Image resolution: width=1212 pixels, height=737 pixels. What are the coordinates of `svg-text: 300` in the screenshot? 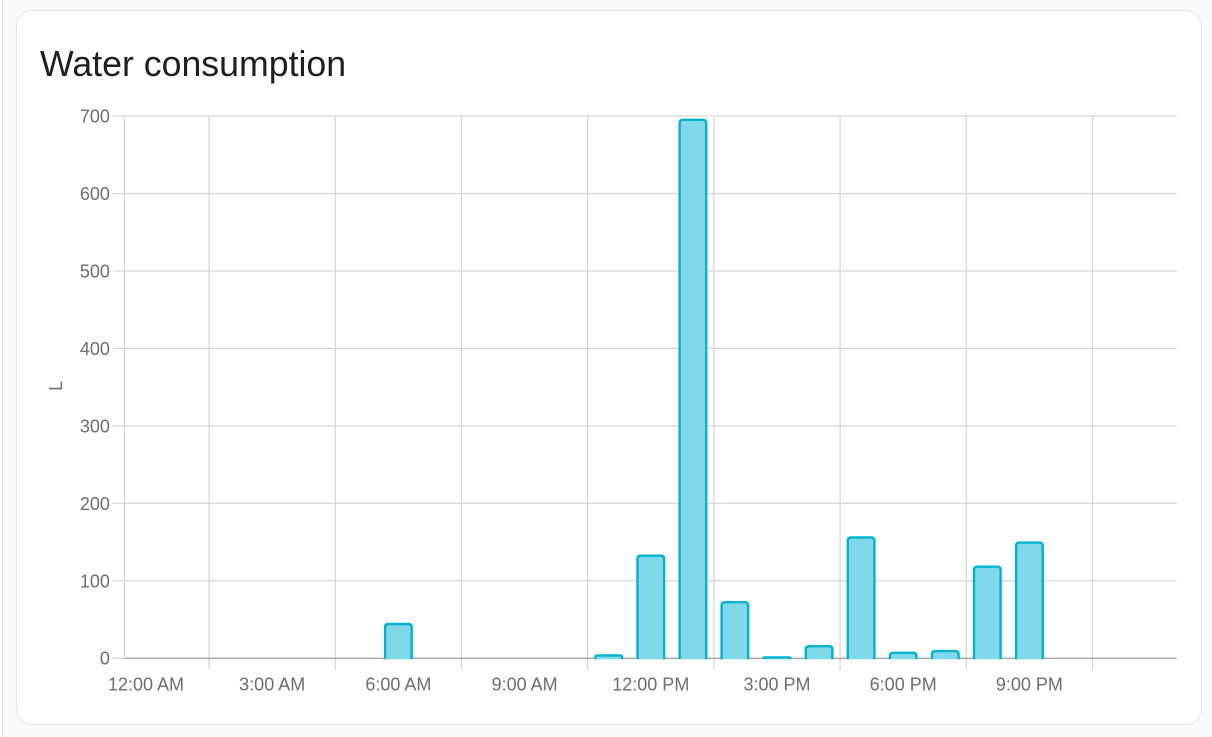 It's located at (95, 426).